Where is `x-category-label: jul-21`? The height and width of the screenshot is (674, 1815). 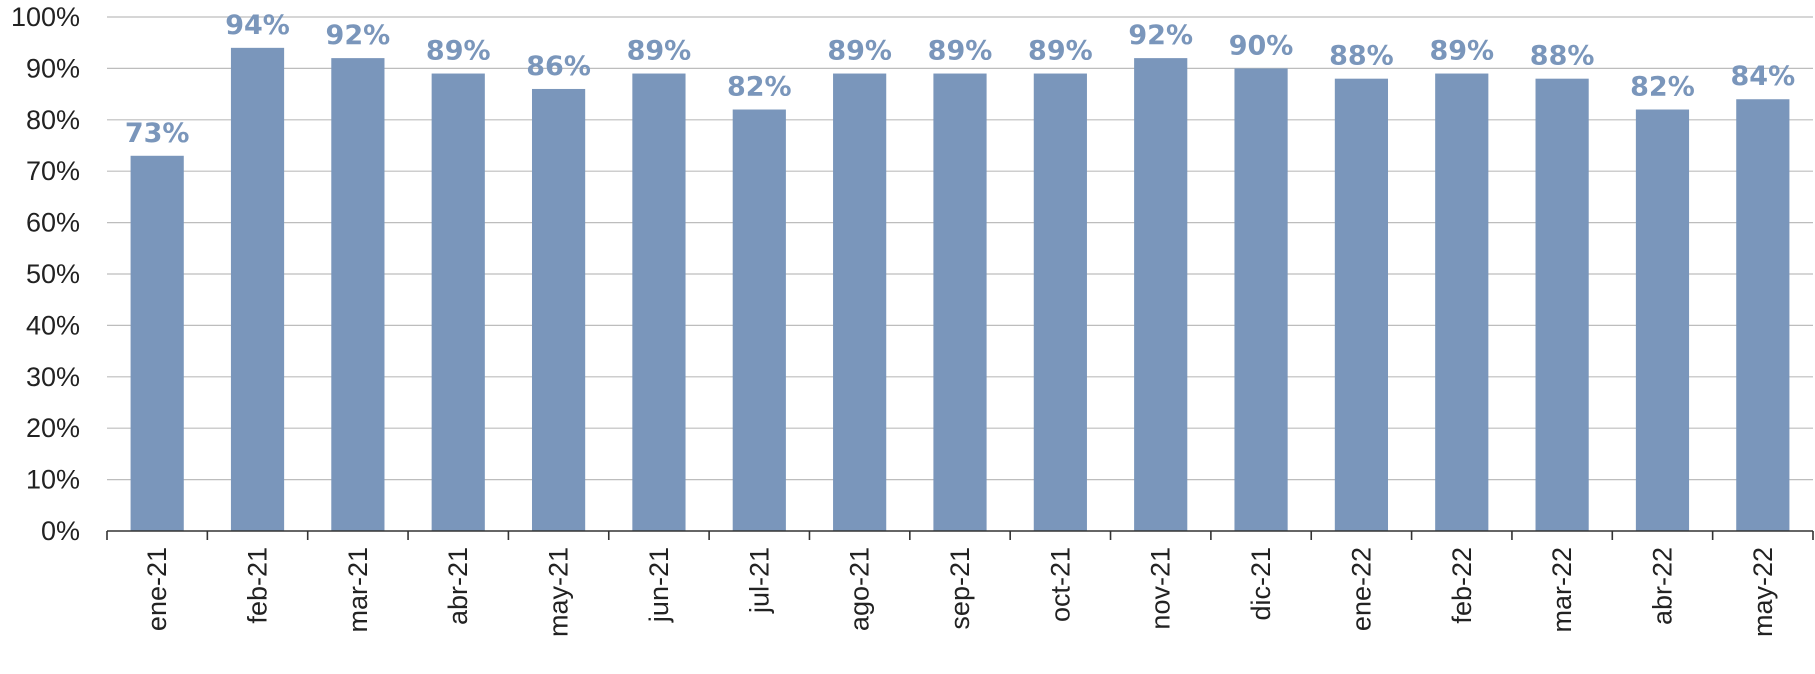
x-category-label: jul-21 is located at coordinates (759, 580).